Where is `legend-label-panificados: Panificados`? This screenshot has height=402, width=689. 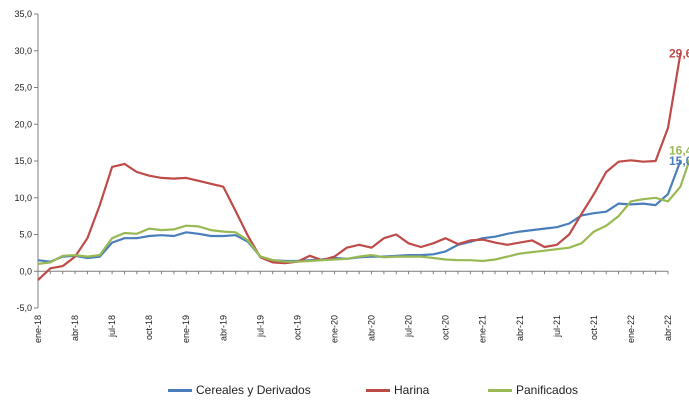 legend-label-panificados: Panificados is located at coordinates (547, 390).